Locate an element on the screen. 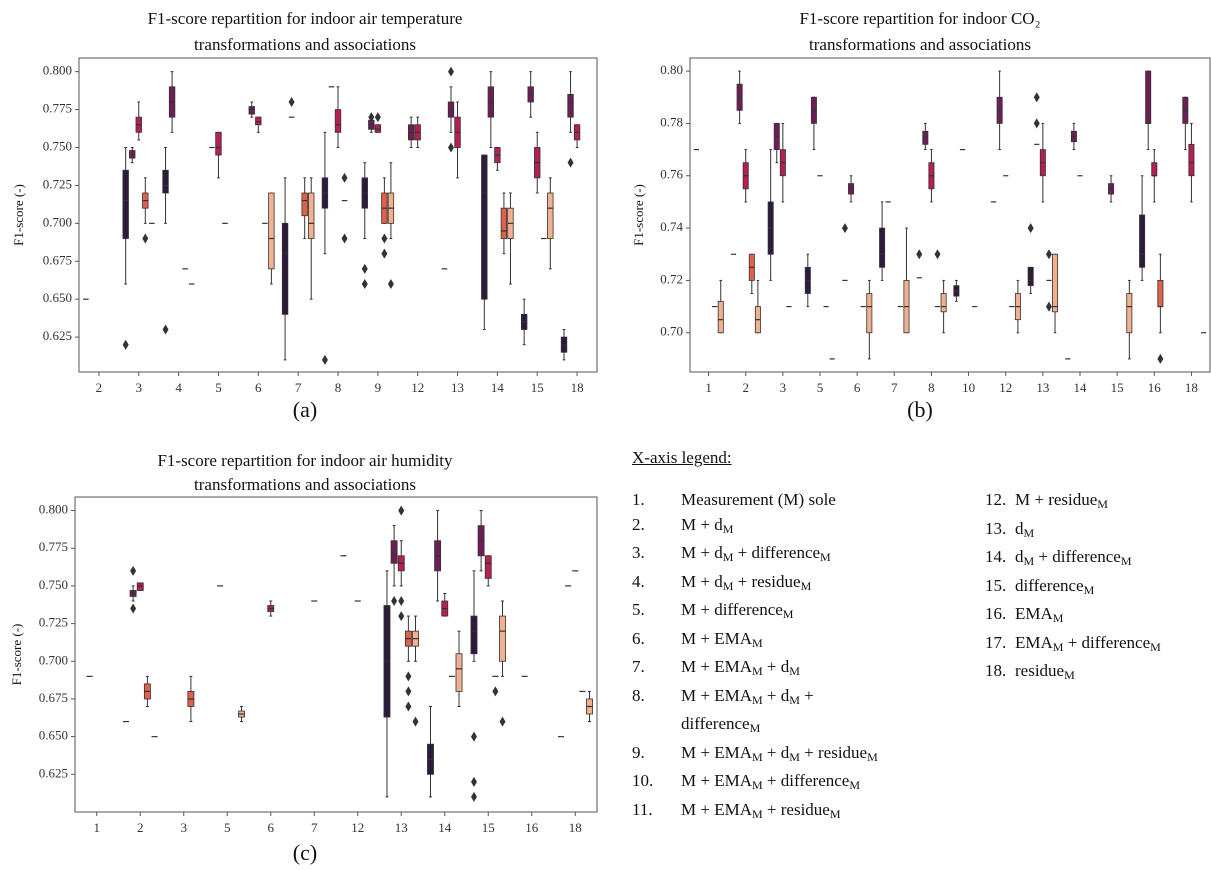 The width and height of the screenshot is (1211, 870). x-tick-label: 18 is located at coordinates (577, 387).